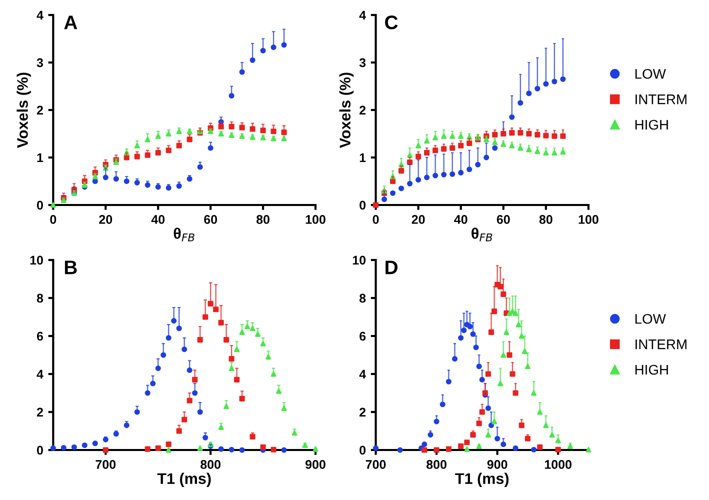 The width and height of the screenshot is (709, 500). Describe the element at coordinates (558, 464) in the screenshot. I see `x-tick-label: 1000` at that location.